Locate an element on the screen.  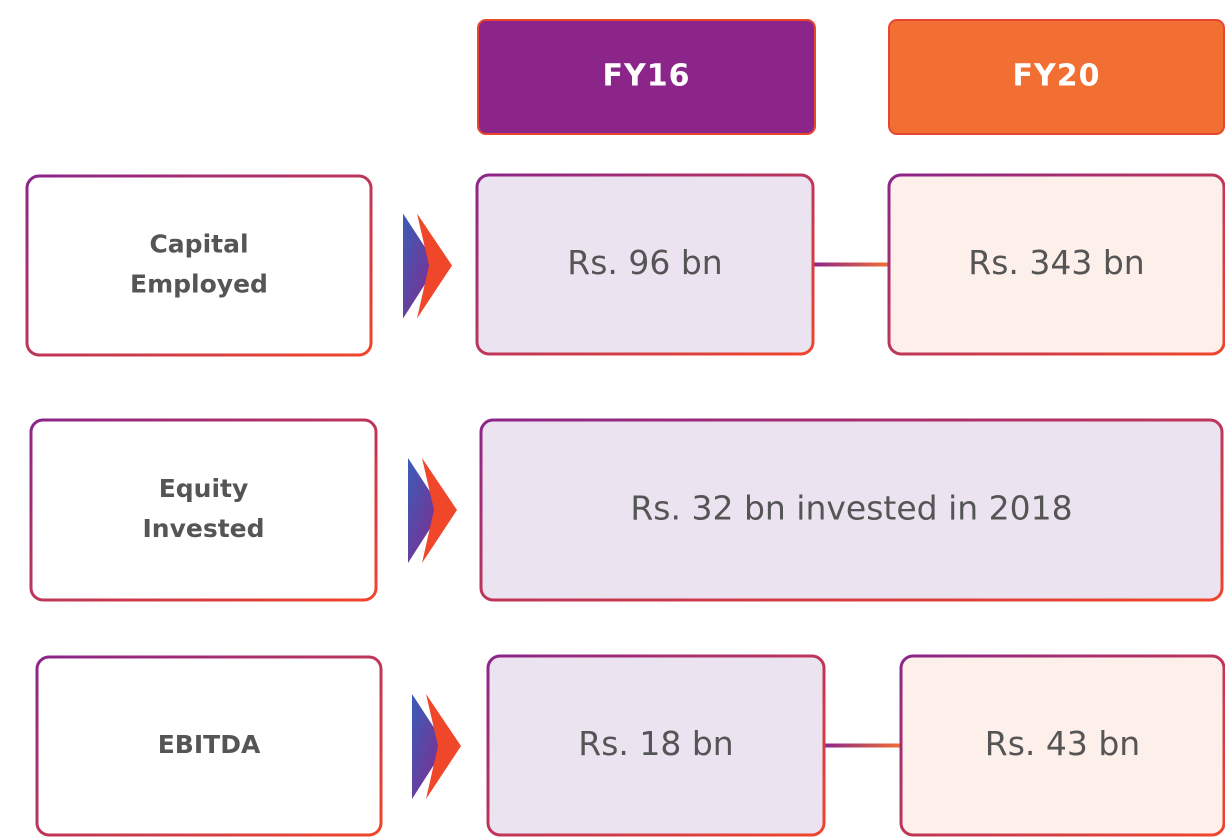
value-text: Rs. 343 bn is located at coordinates (1056, 262).